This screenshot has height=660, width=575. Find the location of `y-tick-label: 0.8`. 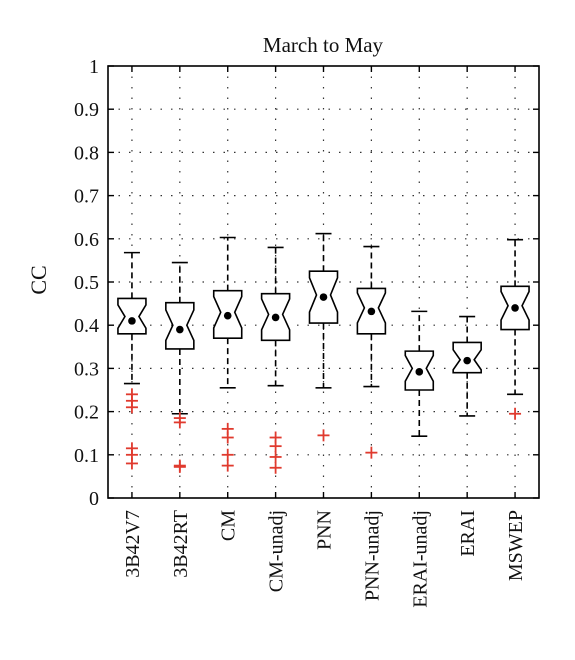

y-tick-label: 0.8 is located at coordinates (86, 153).